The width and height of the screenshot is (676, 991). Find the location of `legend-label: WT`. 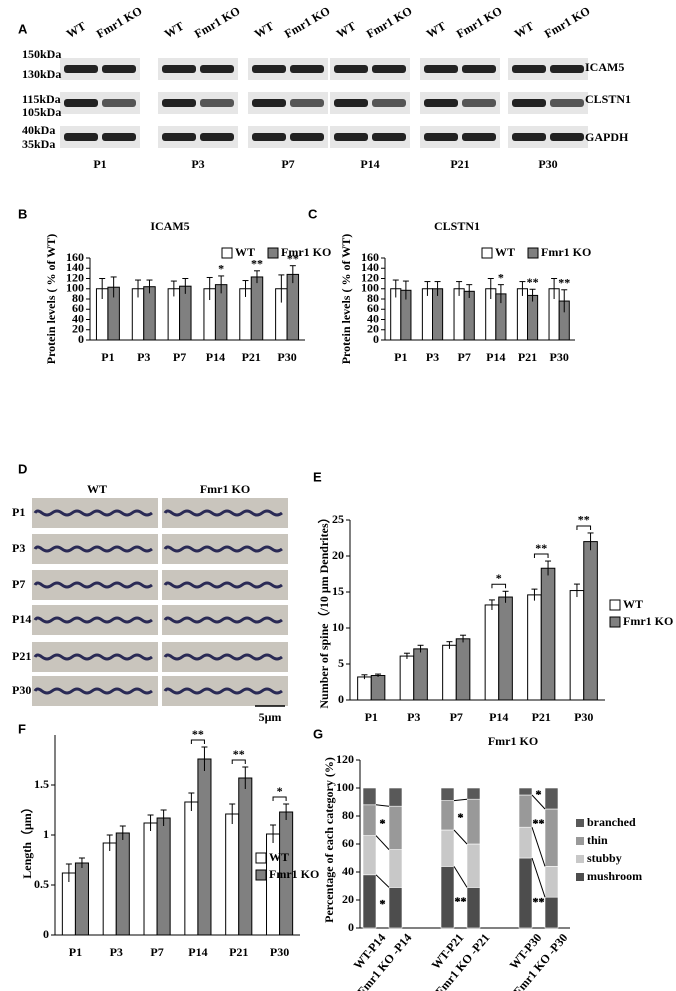

legend-label: WT is located at coordinates (505, 252).